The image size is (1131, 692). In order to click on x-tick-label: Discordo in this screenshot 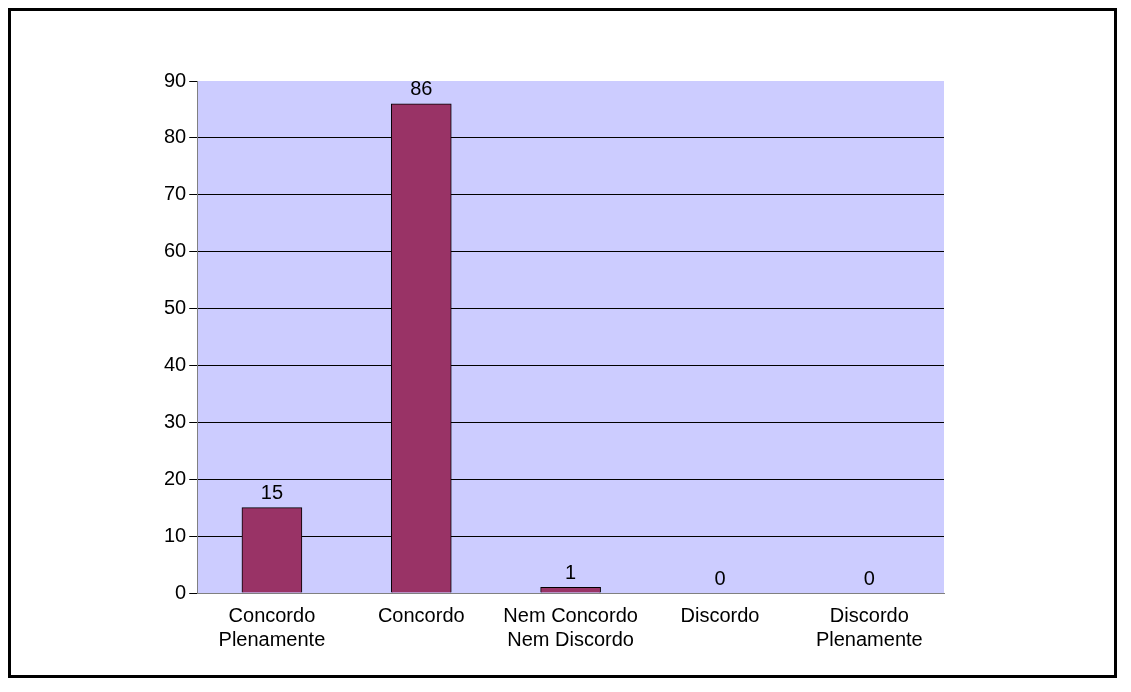, I will do `click(720, 614)`.